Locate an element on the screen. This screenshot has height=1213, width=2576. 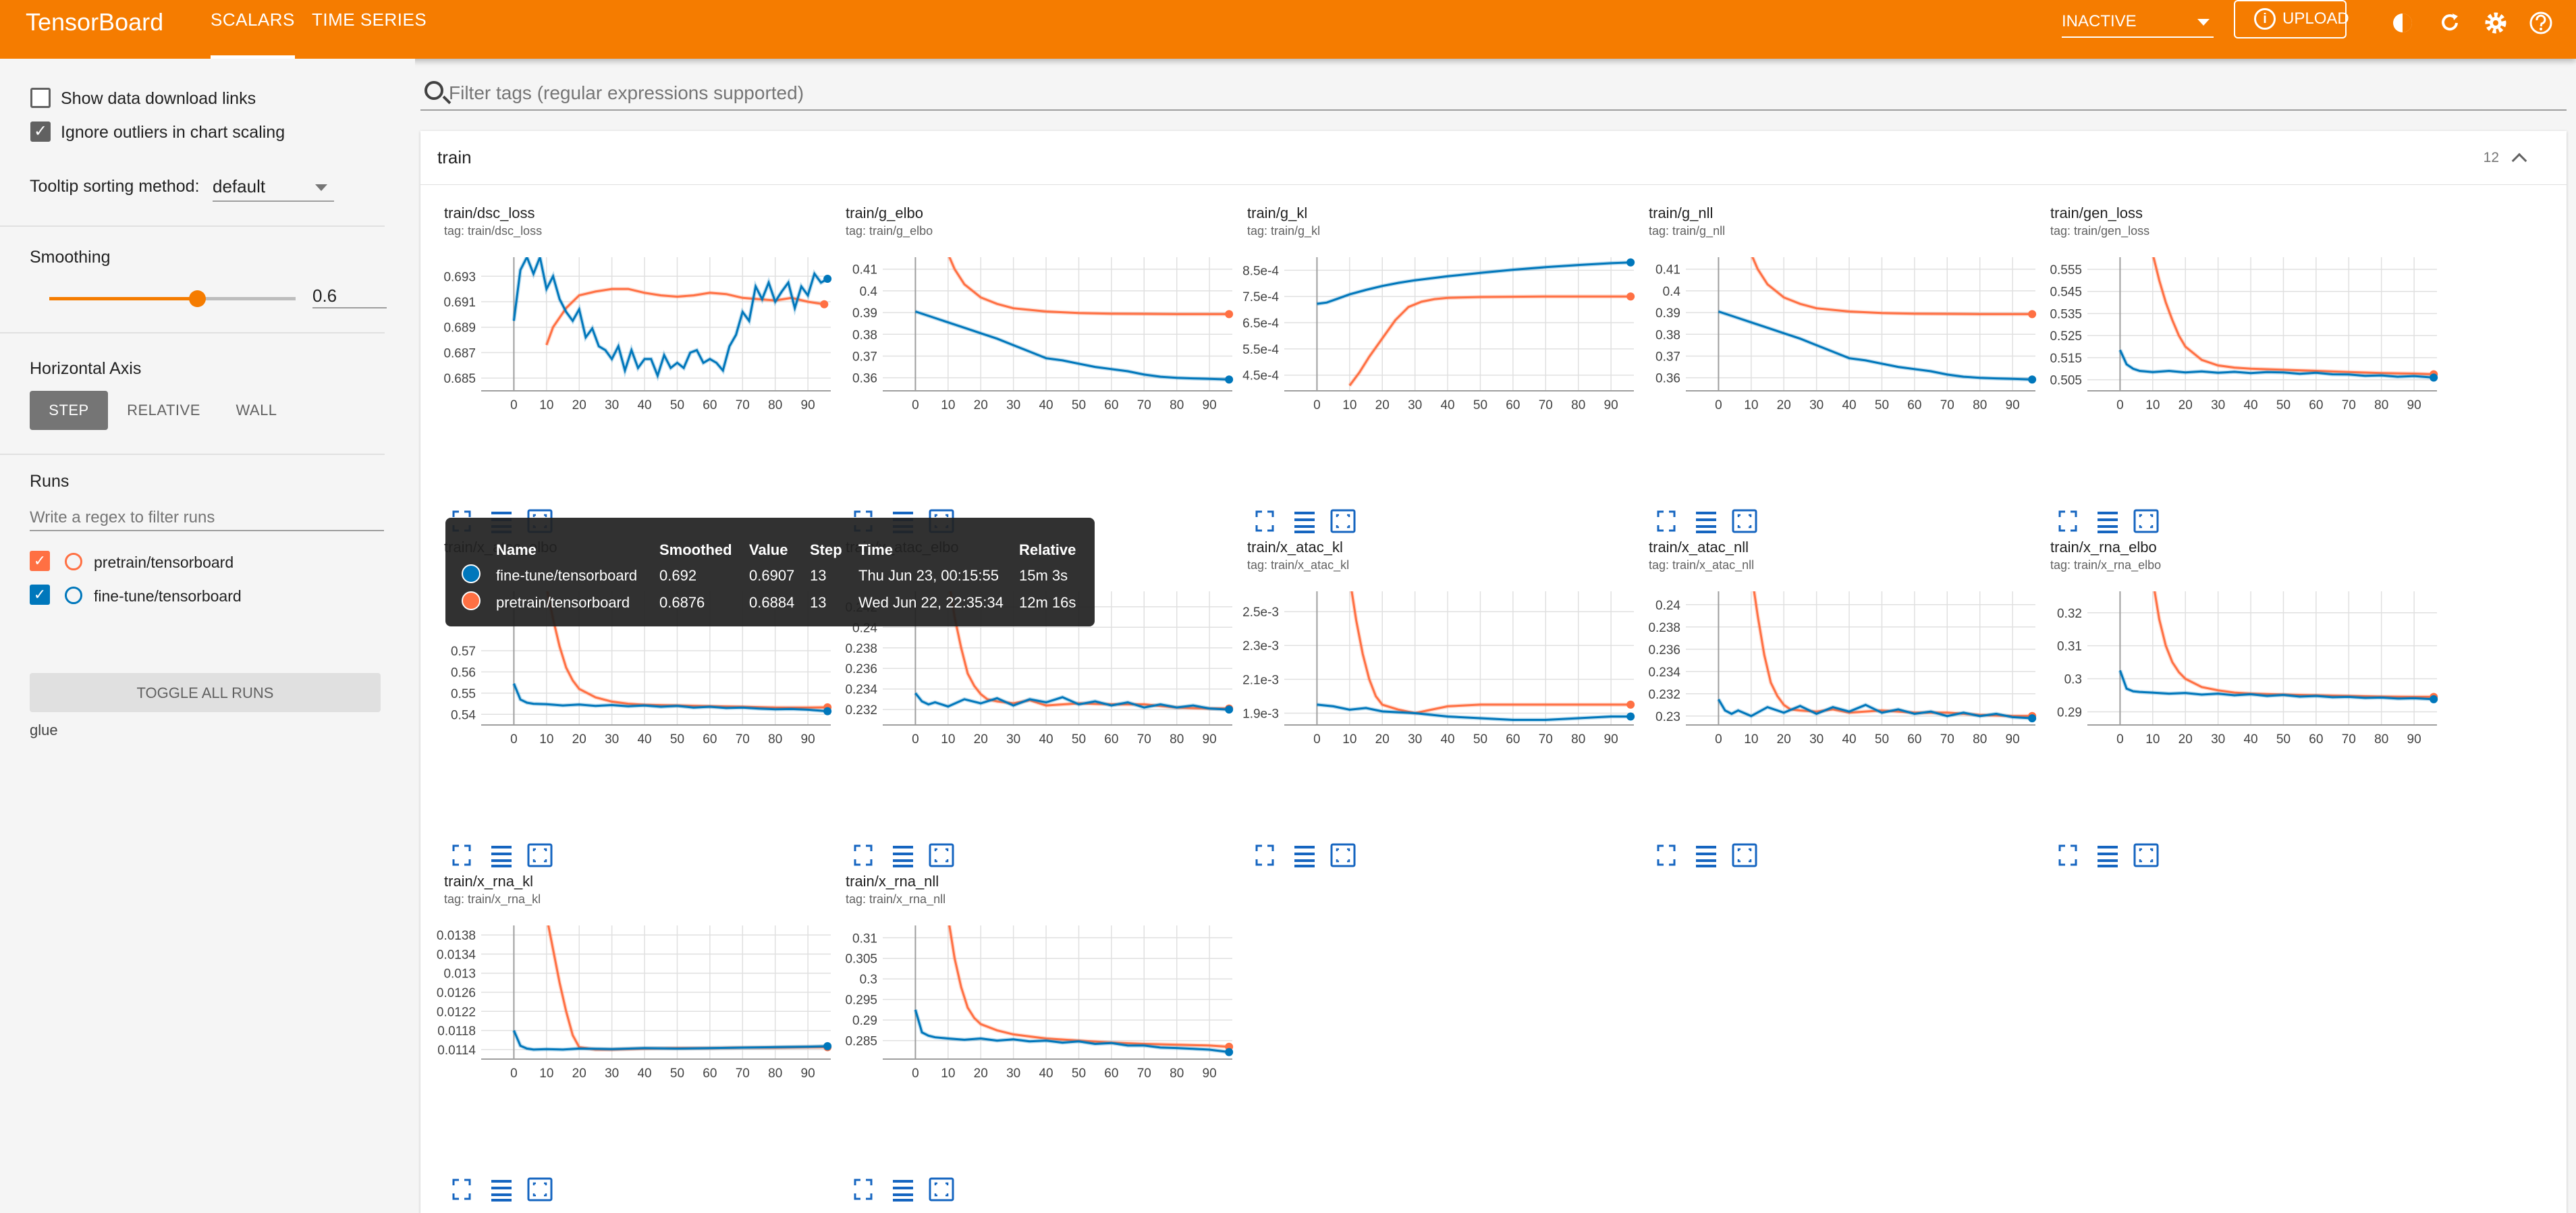
run-status-value: INACTIVE is located at coordinates (2099, 21).